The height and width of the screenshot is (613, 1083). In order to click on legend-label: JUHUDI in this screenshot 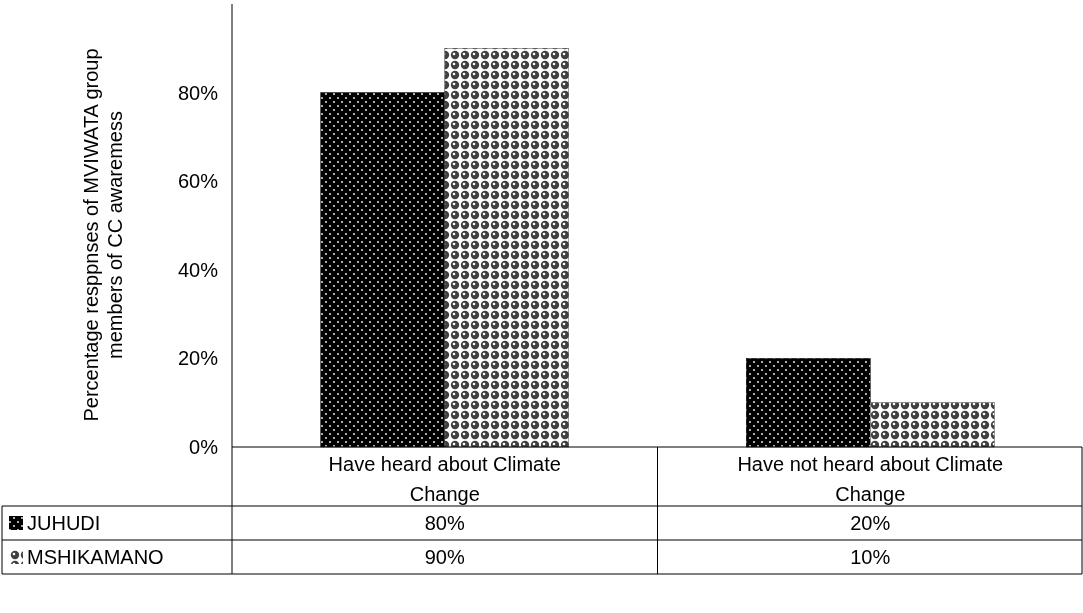, I will do `click(64, 523)`.